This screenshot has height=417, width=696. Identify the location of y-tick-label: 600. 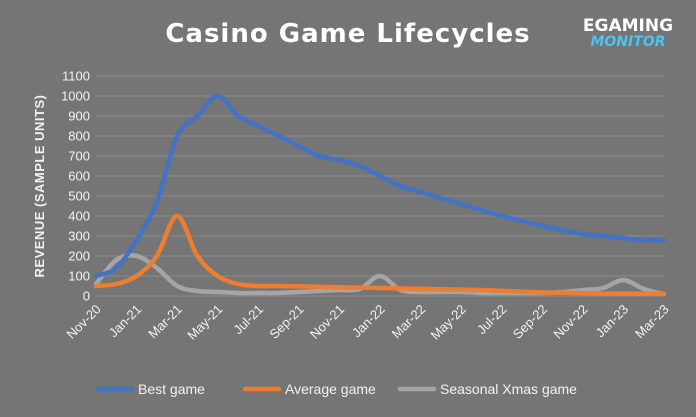
(79, 176).